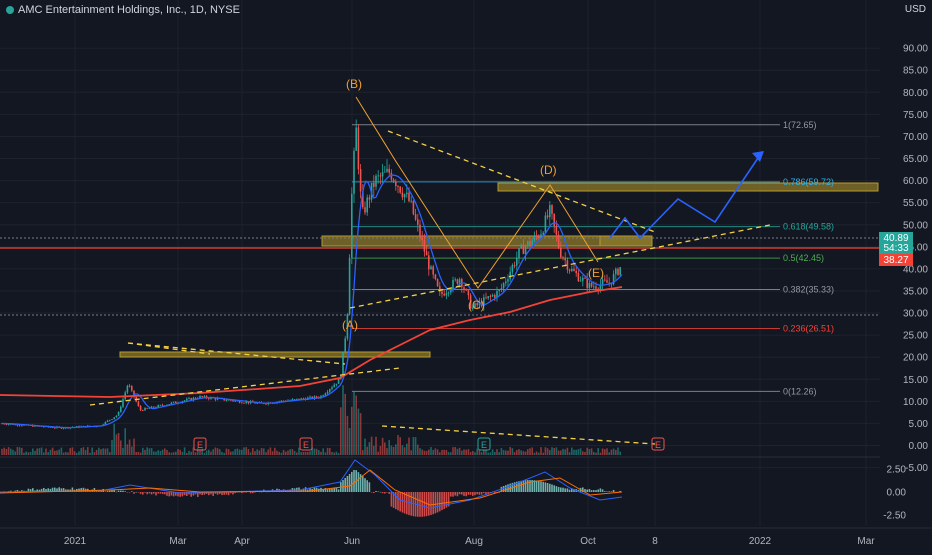 The image size is (932, 555). Describe the element at coordinates (178, 541) in the screenshot. I see `time-tick-label: Mar` at that location.